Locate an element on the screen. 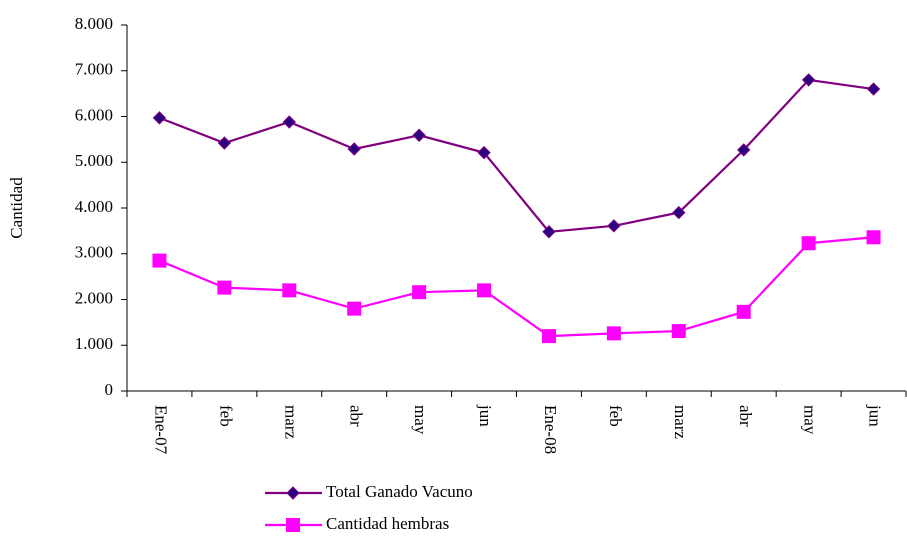  y-tick-label: 4.000 is located at coordinates (94, 206).